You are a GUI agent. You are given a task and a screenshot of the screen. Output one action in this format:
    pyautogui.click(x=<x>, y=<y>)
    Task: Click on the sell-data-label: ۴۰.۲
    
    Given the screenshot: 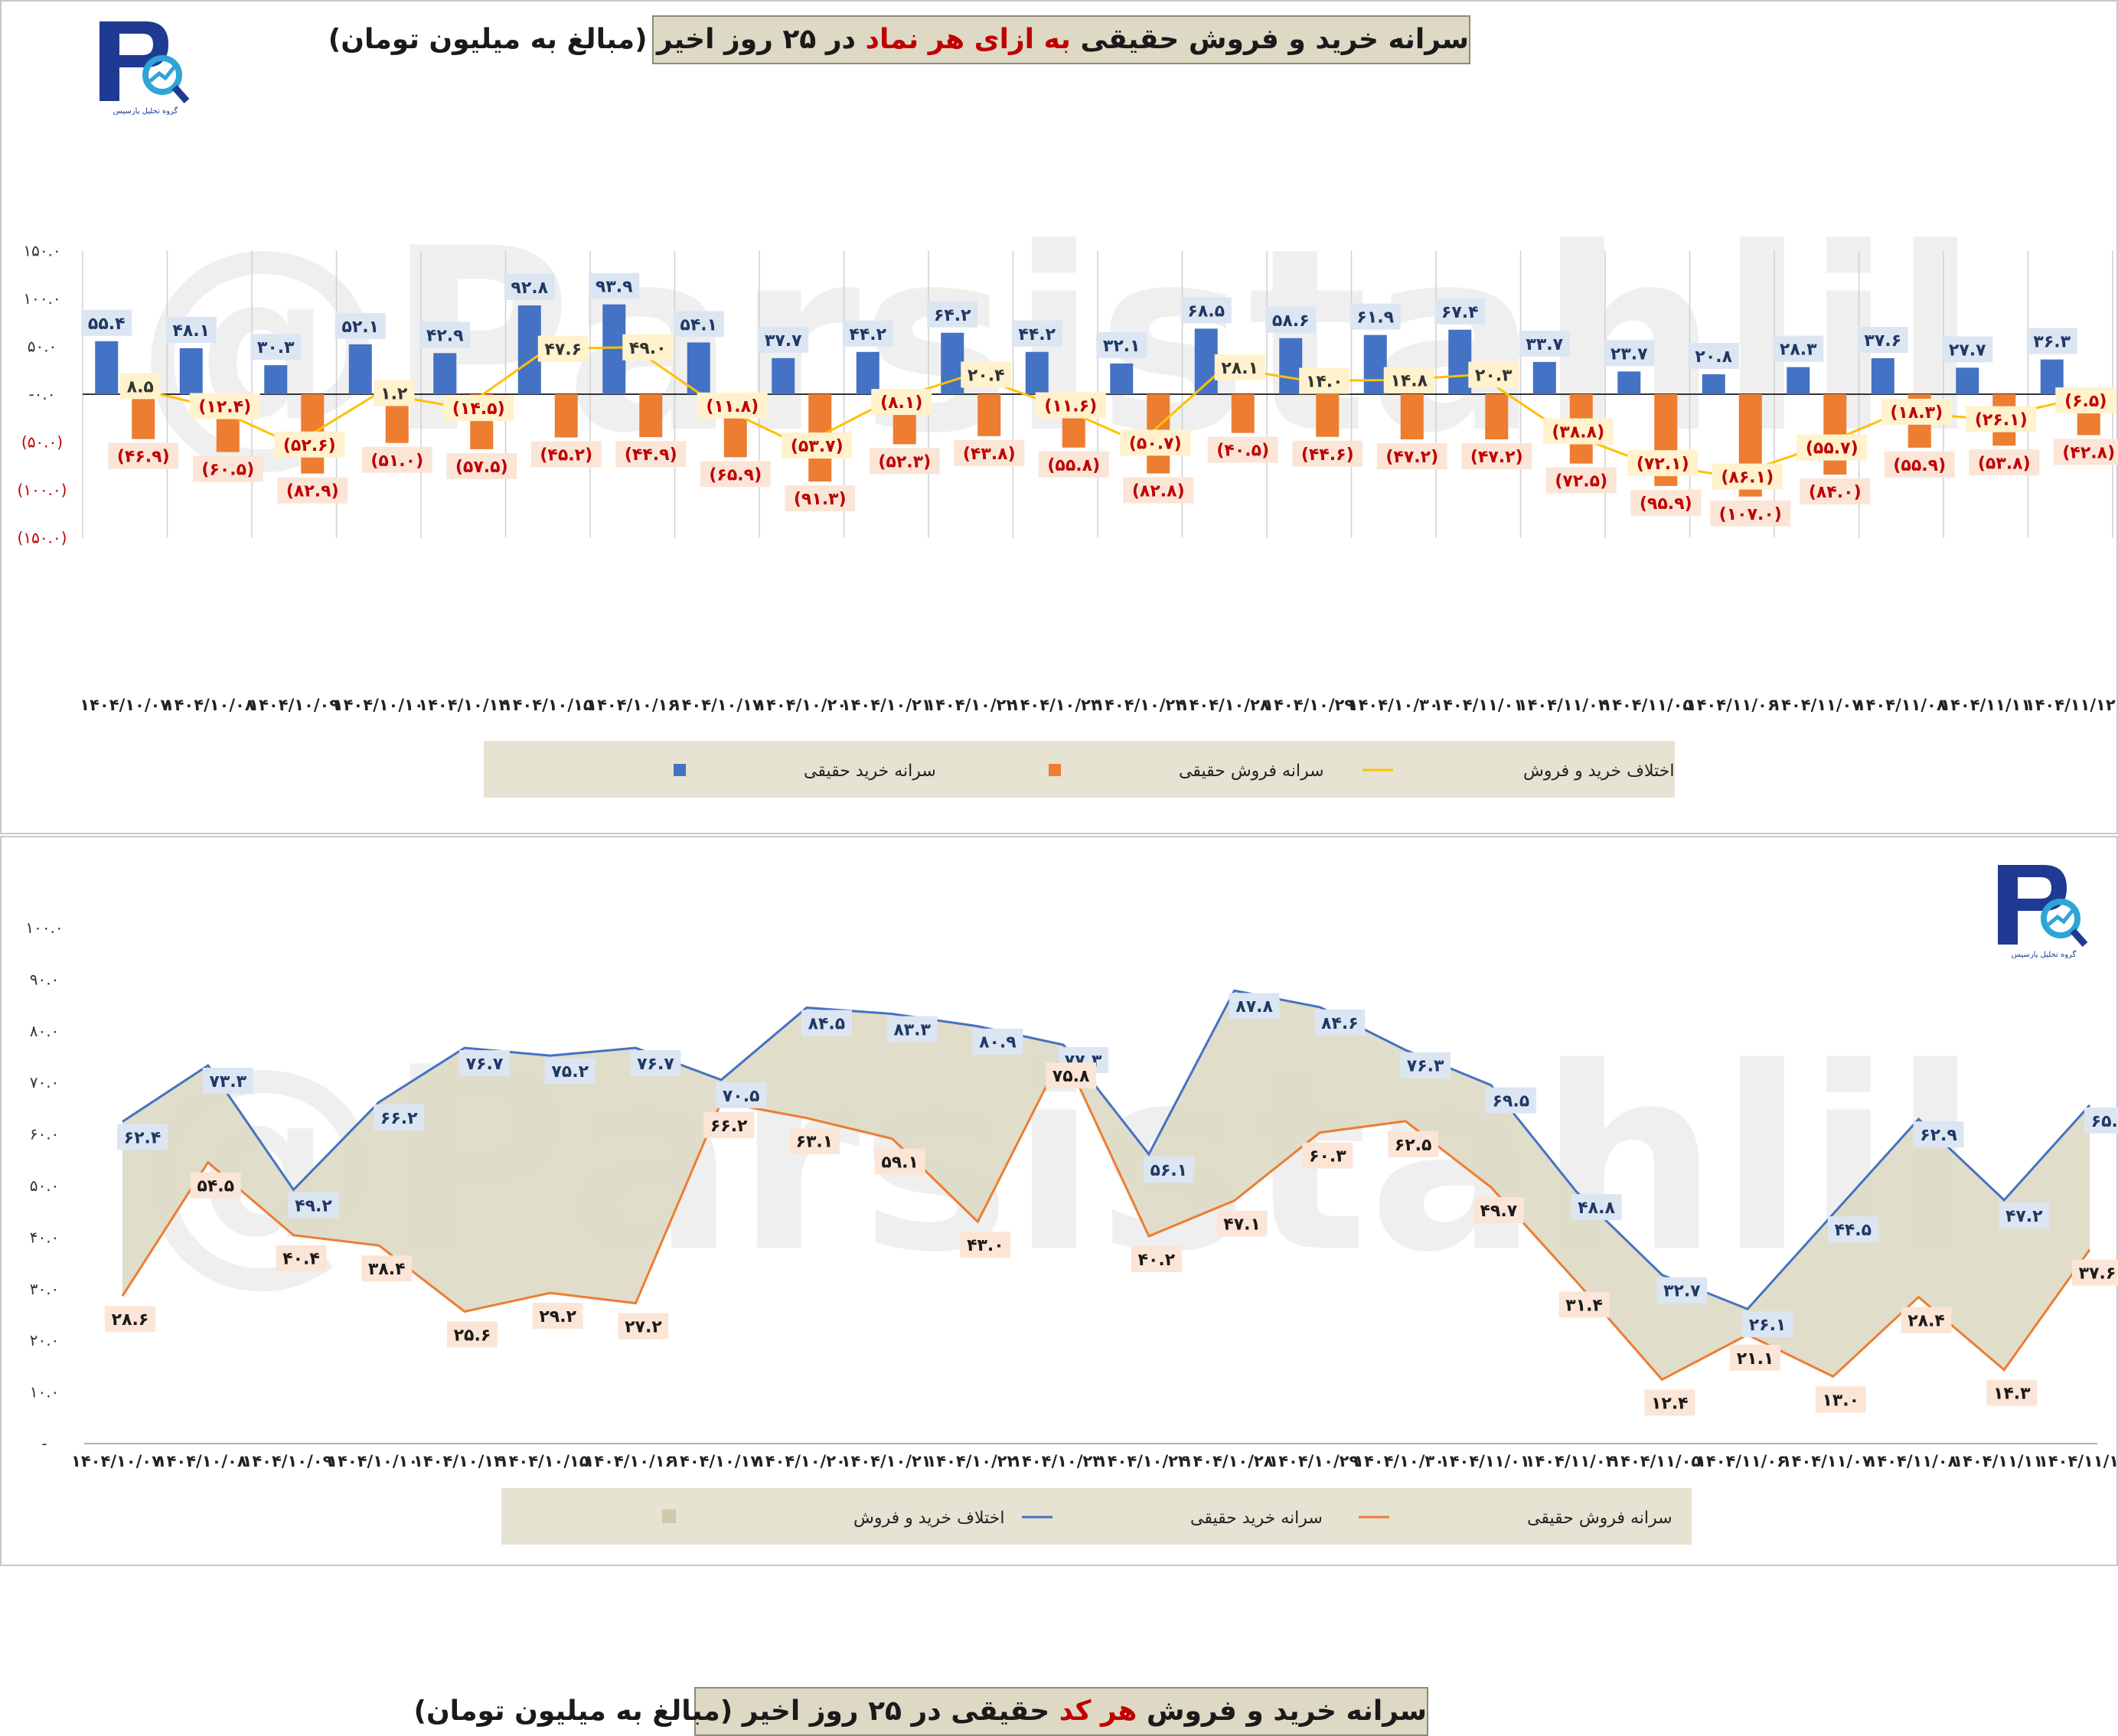 What is the action you would take?
    pyautogui.click(x=1157, y=1260)
    